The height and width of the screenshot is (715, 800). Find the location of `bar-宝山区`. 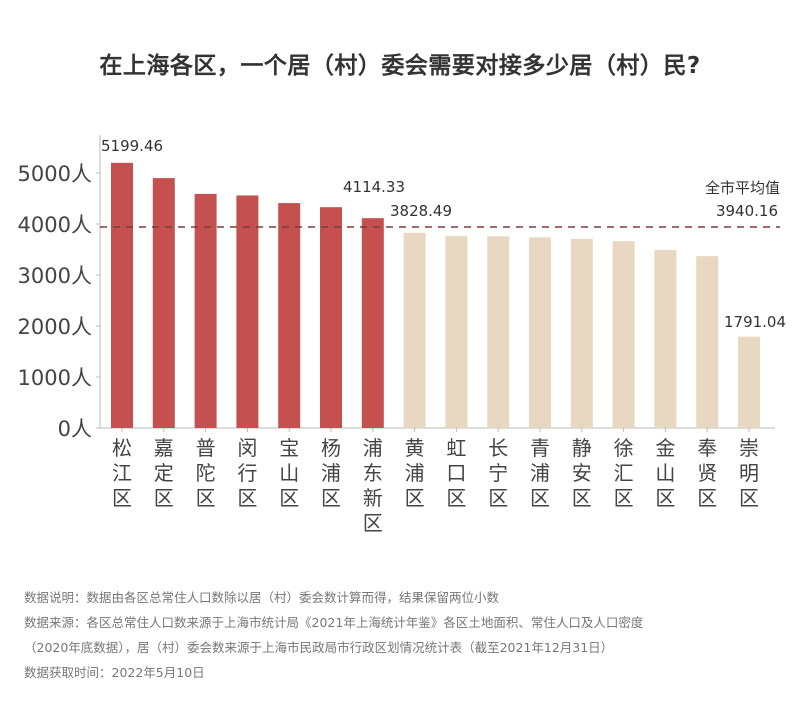

bar-宝山区 is located at coordinates (289, 315).